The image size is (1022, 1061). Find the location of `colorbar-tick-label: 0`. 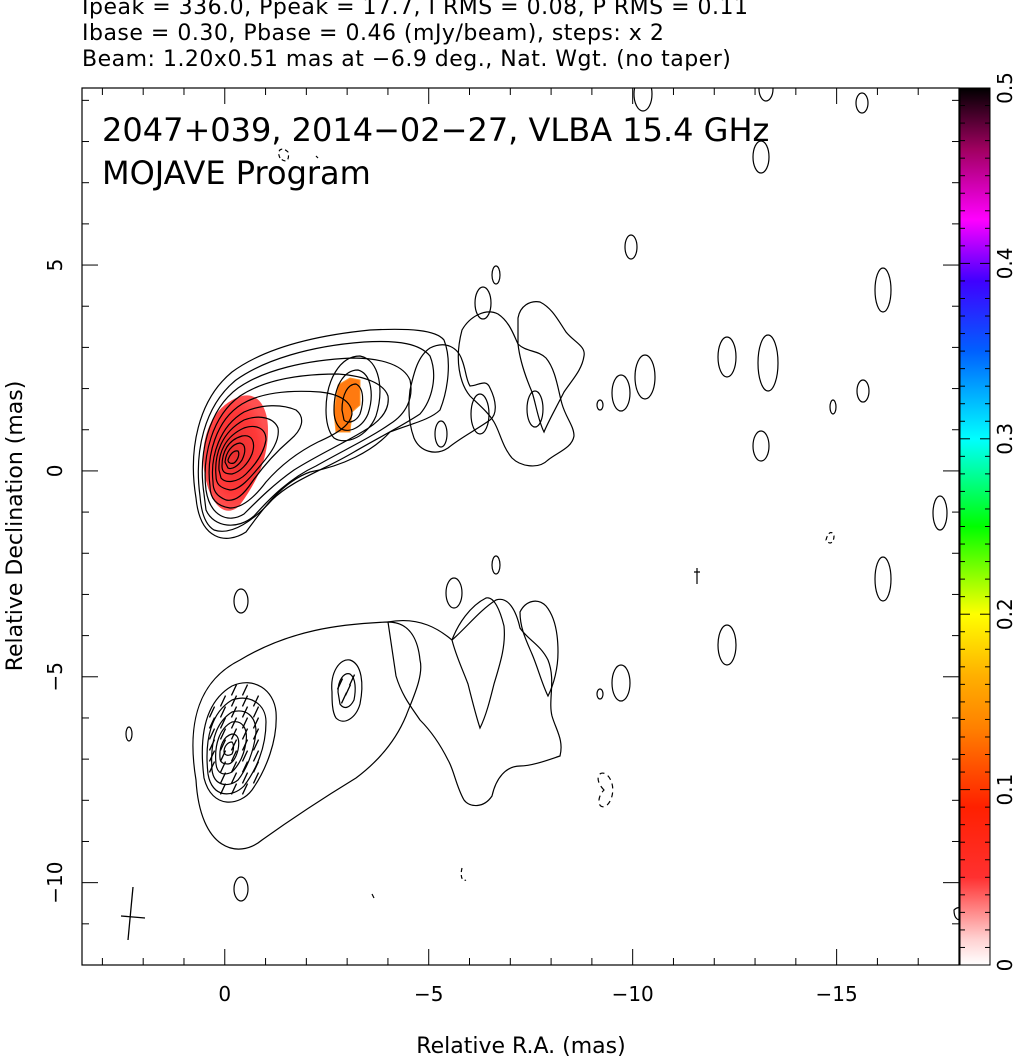

colorbar-tick-label: 0 is located at coordinates (1005, 965).